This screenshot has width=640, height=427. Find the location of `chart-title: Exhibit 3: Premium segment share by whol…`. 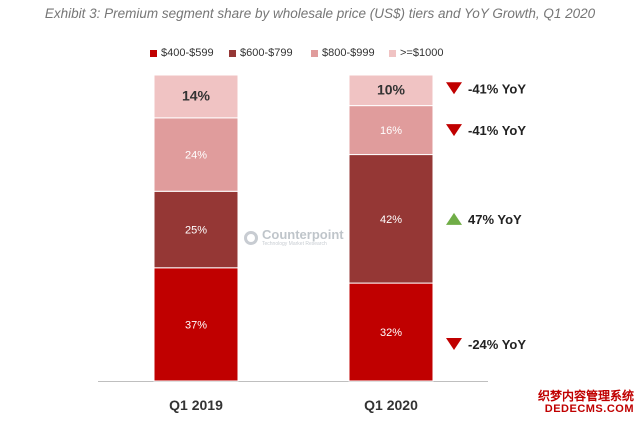

chart-title: Exhibit 3: Premium segment share by whol… is located at coordinates (320, 13).